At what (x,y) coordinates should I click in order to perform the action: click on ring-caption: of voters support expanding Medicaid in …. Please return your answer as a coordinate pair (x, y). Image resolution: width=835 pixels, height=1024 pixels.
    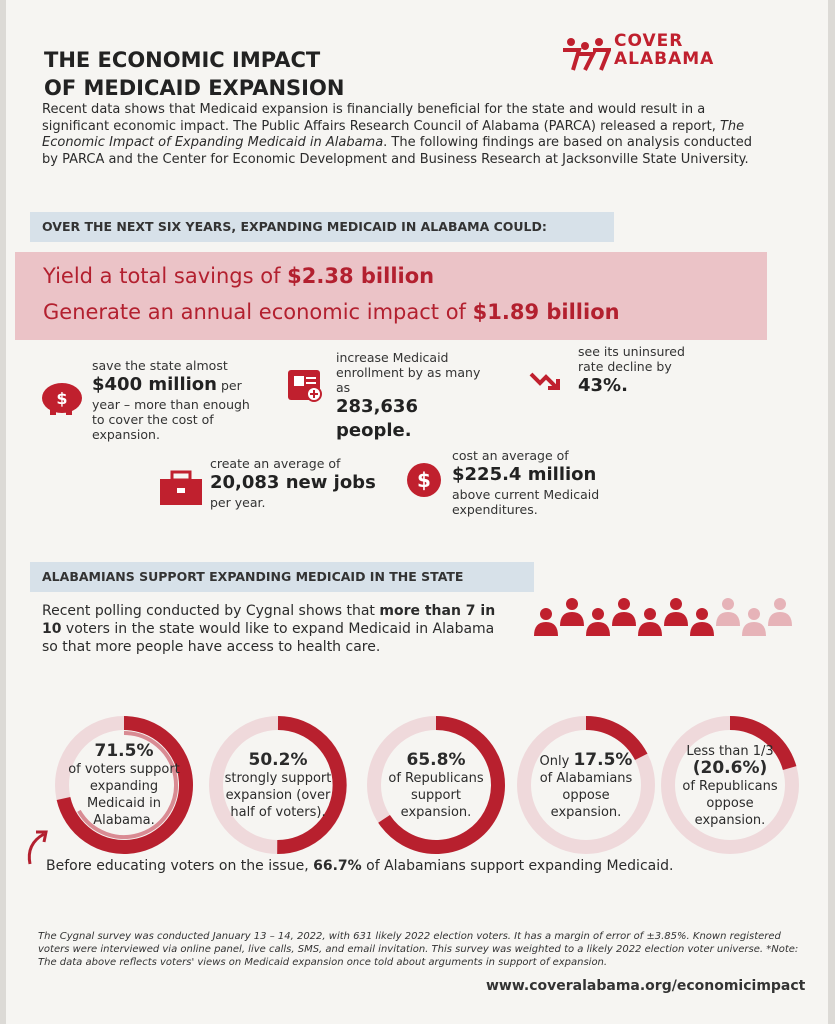
    Looking at the image, I should click on (124, 795).